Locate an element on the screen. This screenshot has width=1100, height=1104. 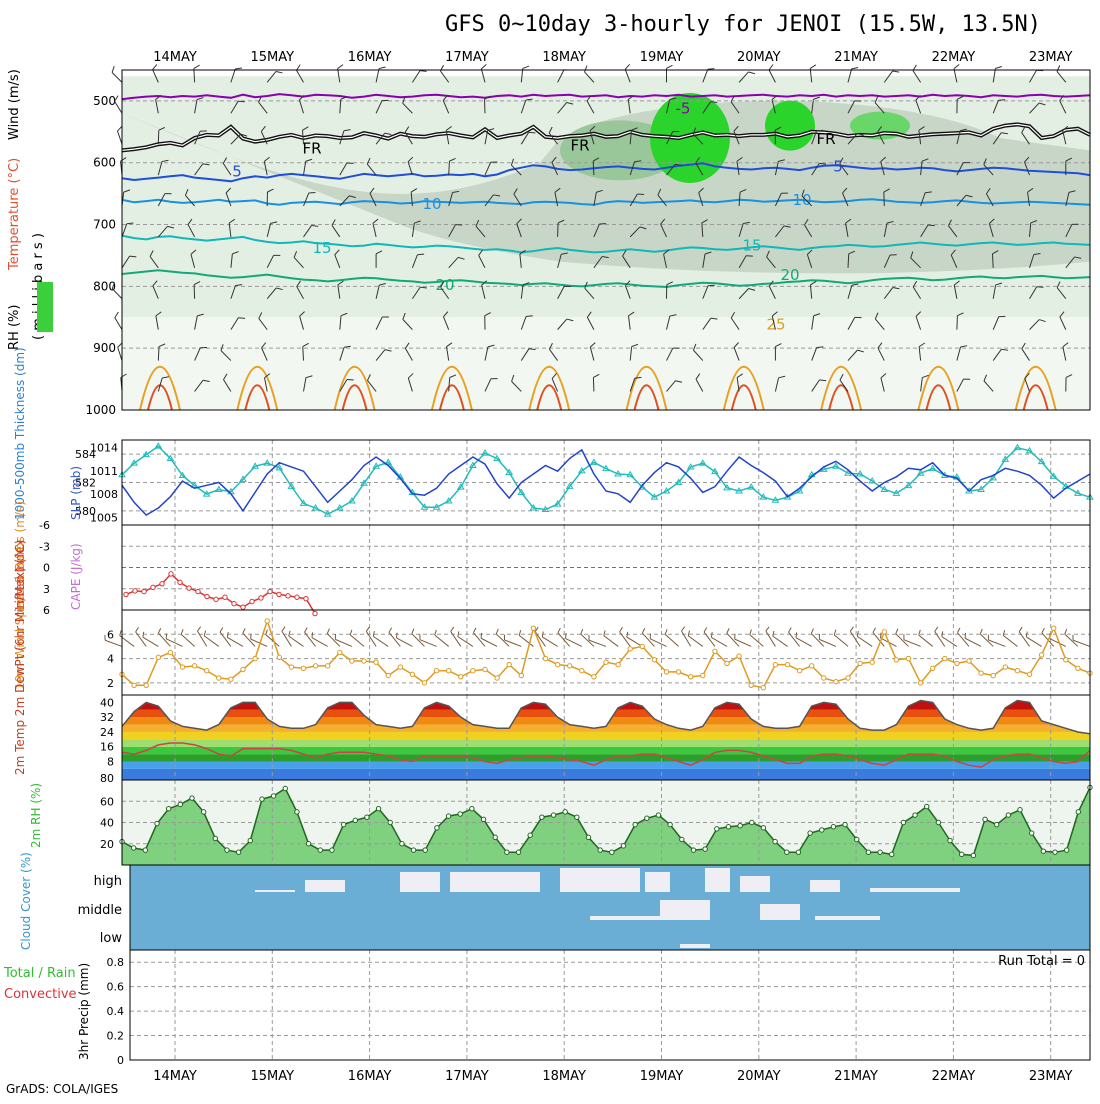
isotherm-label: 25 is located at coordinates (775, 325).